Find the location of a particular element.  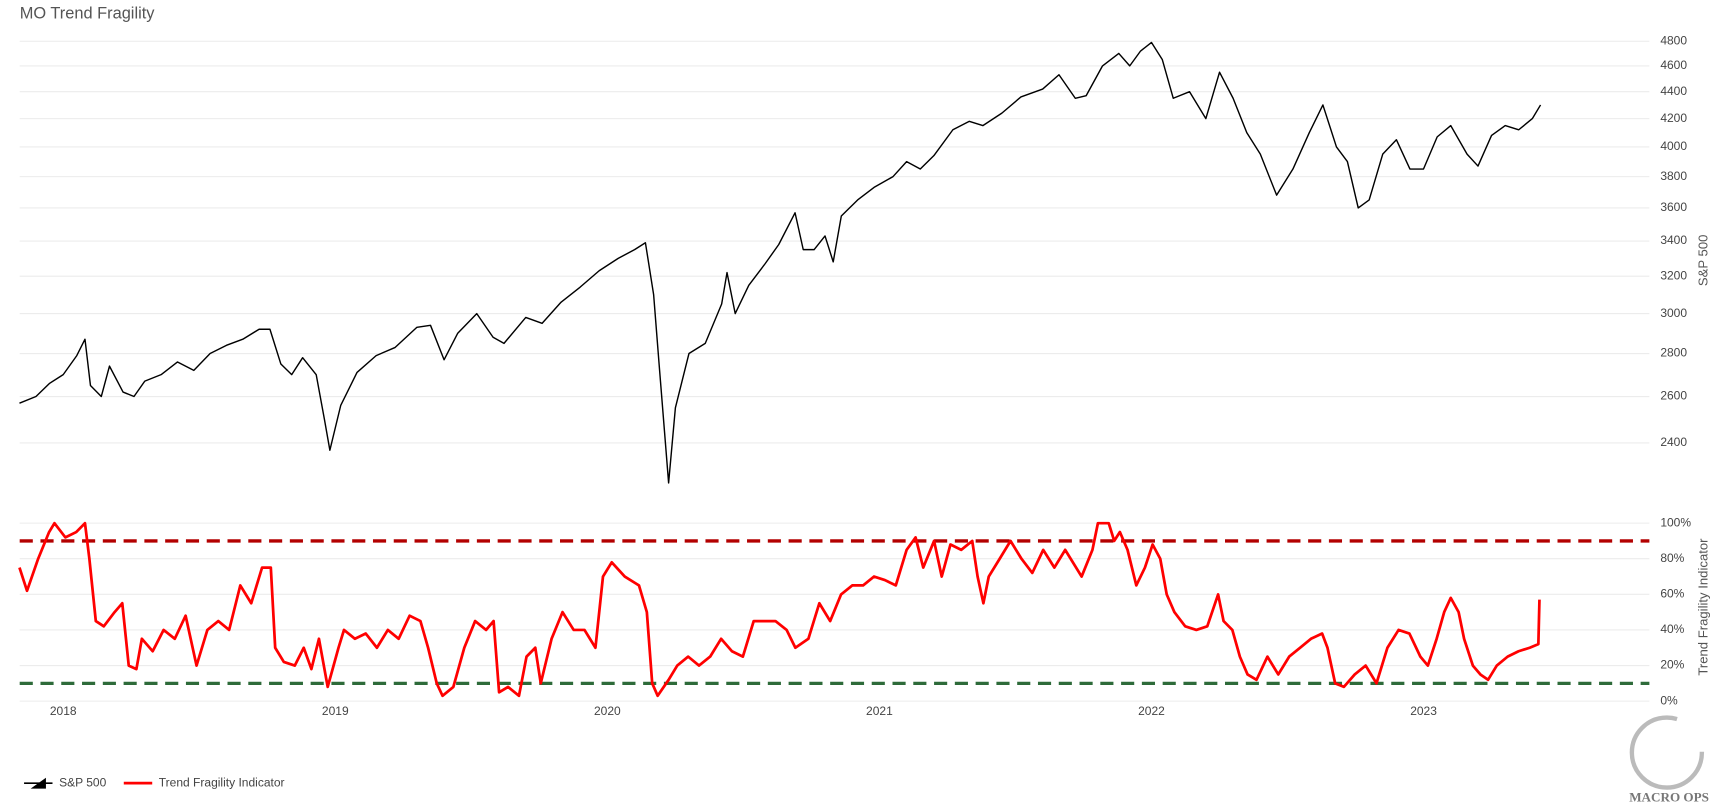

y-tick-label: 0% is located at coordinates (1669, 700).